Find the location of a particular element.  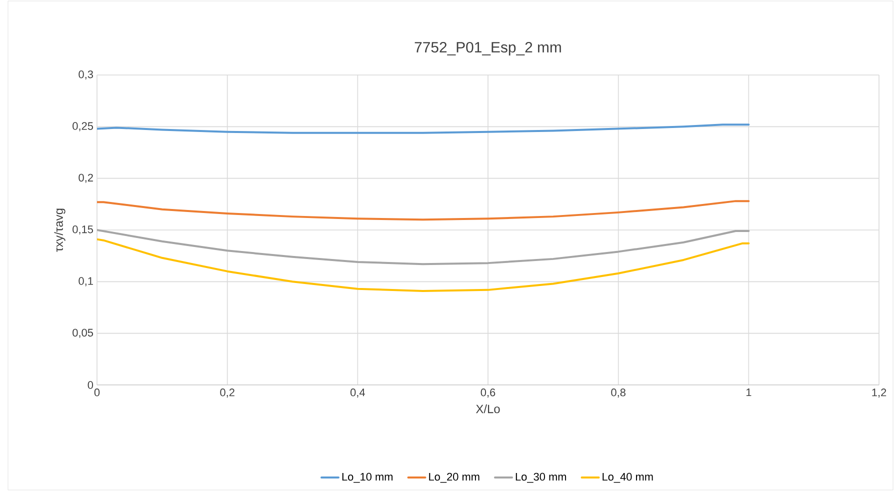

y-axis-title: τxy/τavg is located at coordinates (60, 230).